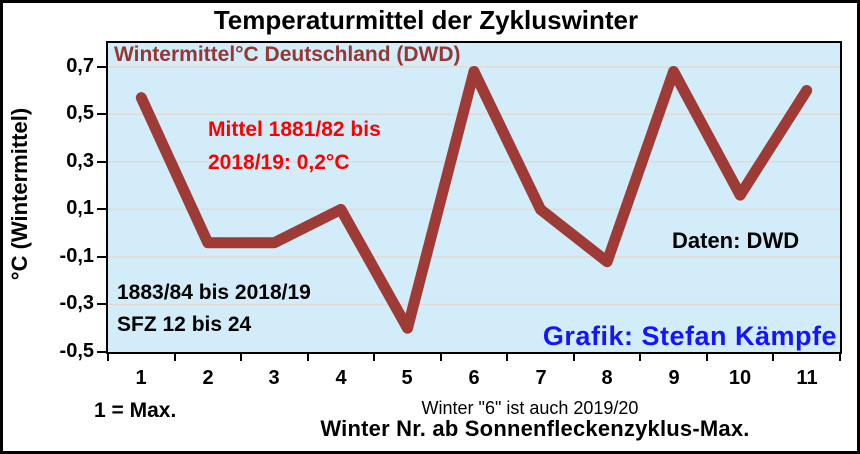  Describe the element at coordinates (607, 378) in the screenshot. I see `x-tick-label: 8` at that location.